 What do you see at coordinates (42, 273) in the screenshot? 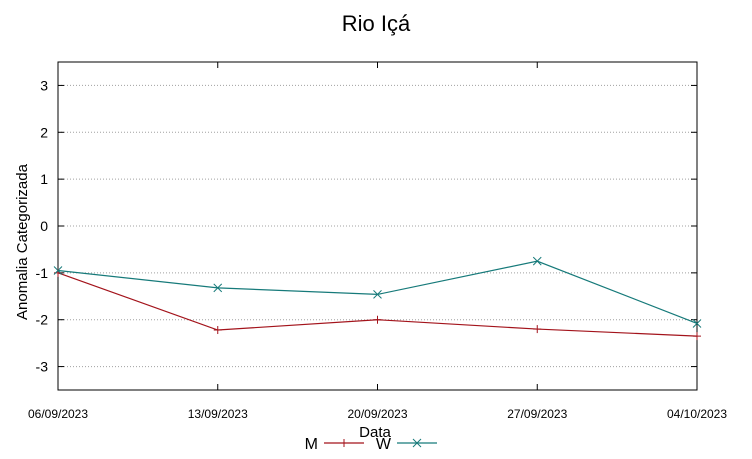
I see `y-tick-label: -1` at bounding box center [42, 273].